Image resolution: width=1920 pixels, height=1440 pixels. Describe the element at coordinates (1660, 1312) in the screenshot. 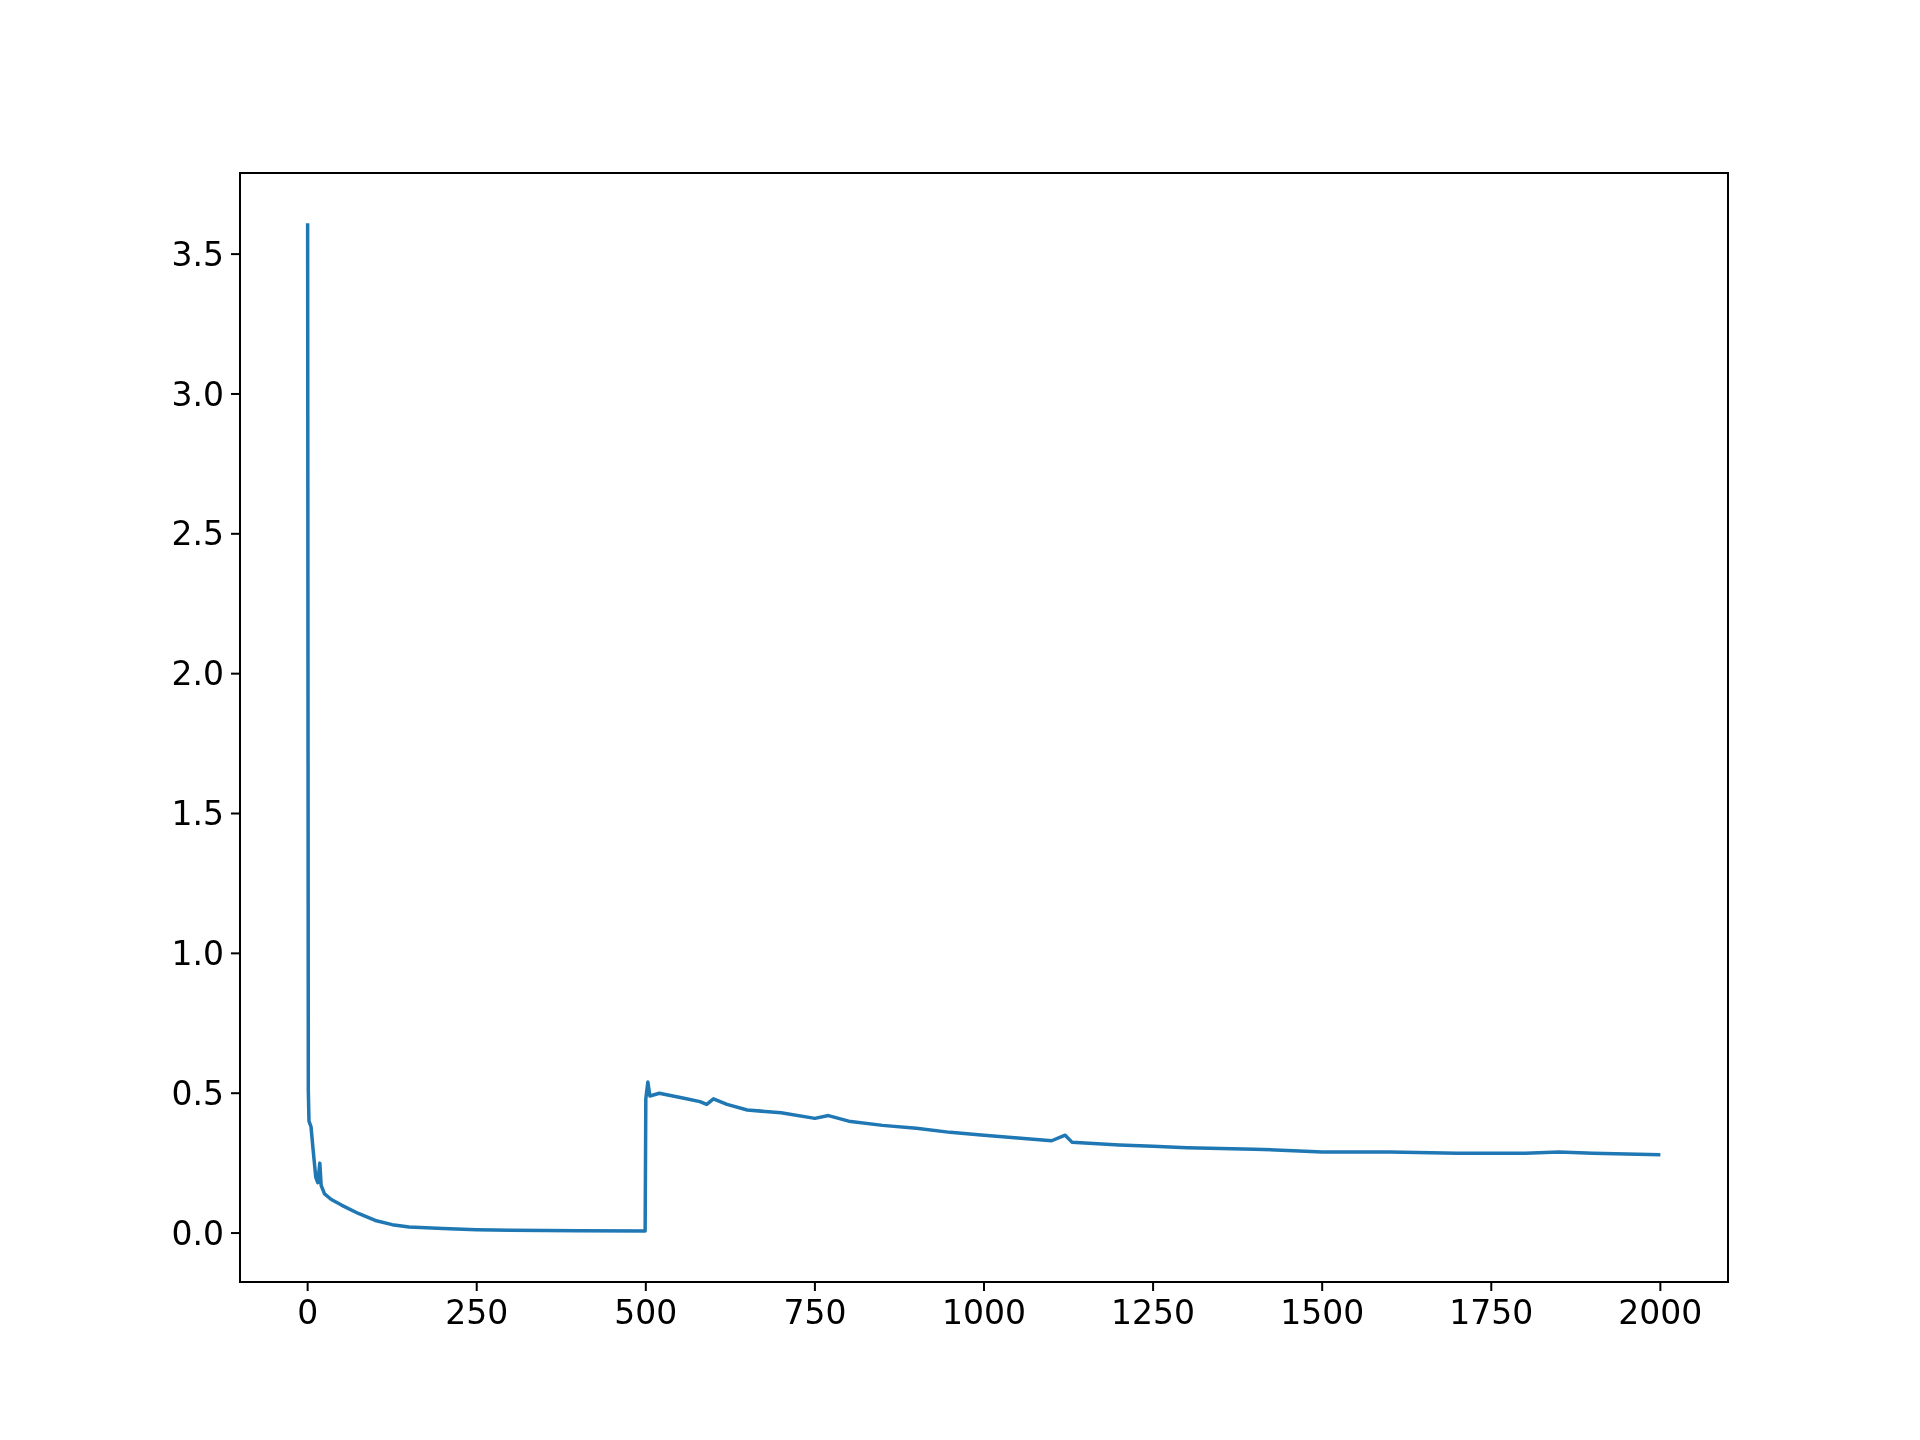

I see `x-tick-label: 2000` at that location.